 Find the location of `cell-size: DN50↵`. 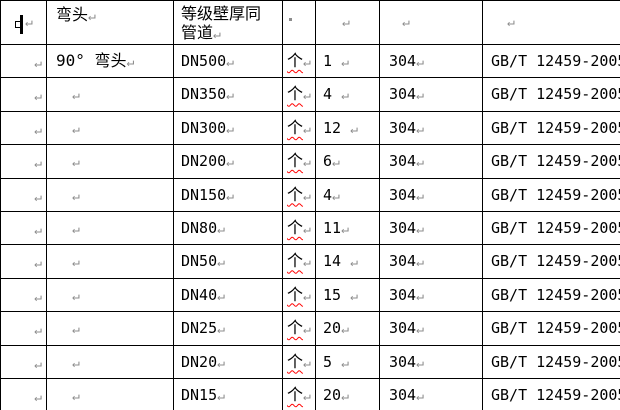

cell-size: DN50↵ is located at coordinates (228, 261).